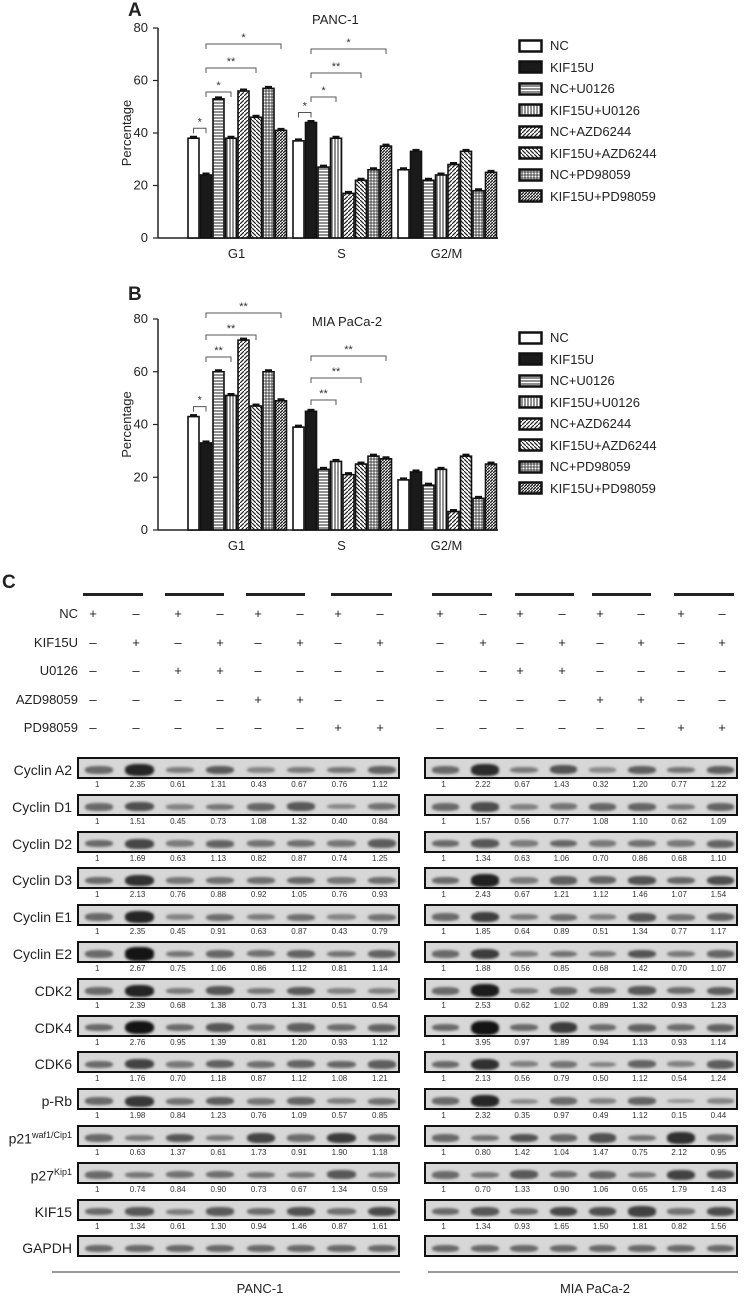  Describe the element at coordinates (679, 1189) in the screenshot. I see `quantification-value: 1.79` at that location.